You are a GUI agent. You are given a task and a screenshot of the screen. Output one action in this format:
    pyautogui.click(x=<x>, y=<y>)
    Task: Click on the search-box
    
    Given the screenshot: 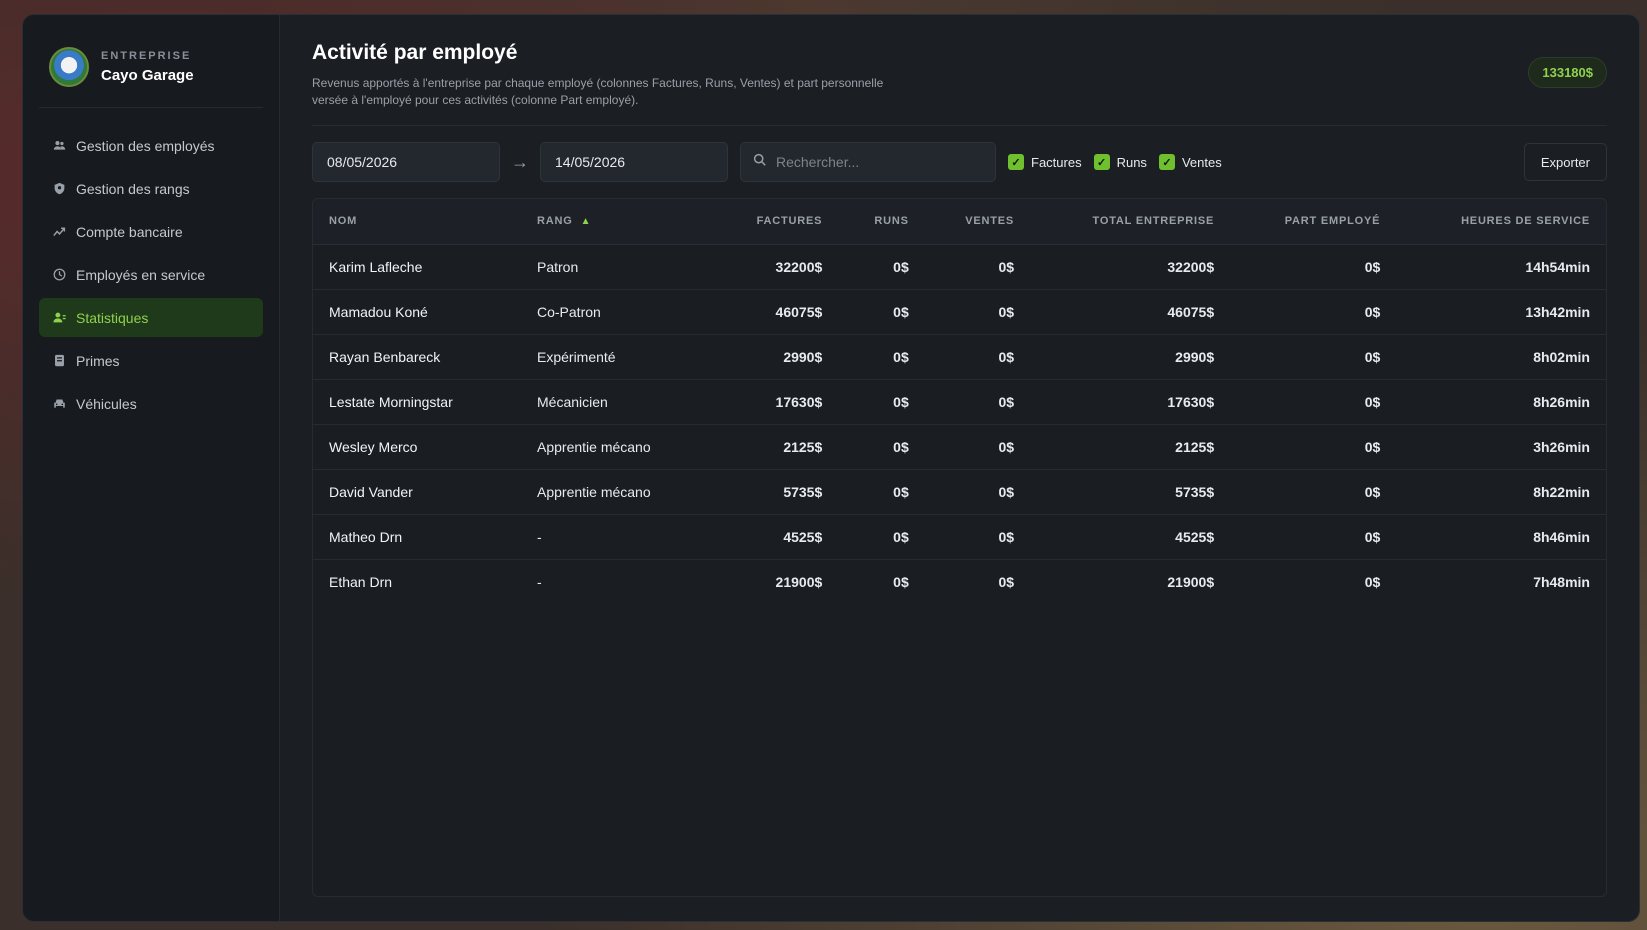 What is the action you would take?
    pyautogui.click(x=868, y=162)
    